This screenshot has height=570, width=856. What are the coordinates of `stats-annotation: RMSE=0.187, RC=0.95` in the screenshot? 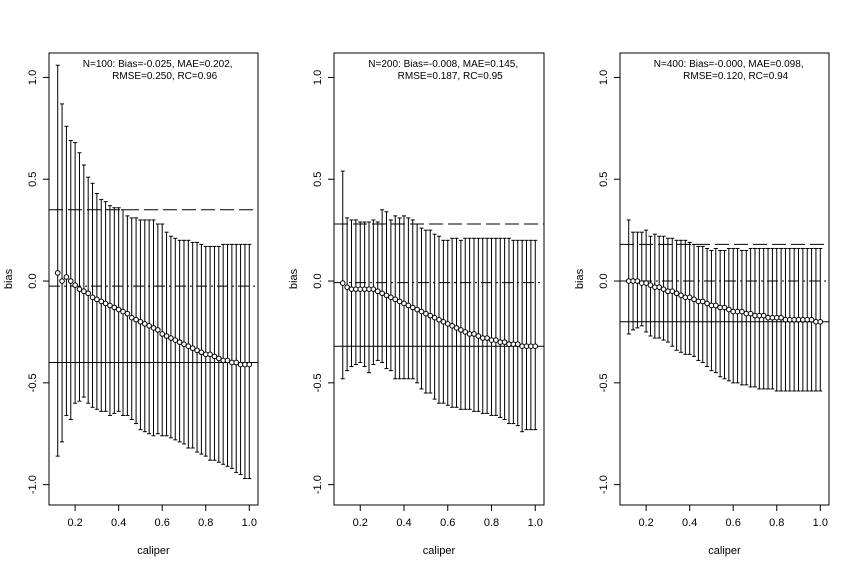 It's located at (450, 76).